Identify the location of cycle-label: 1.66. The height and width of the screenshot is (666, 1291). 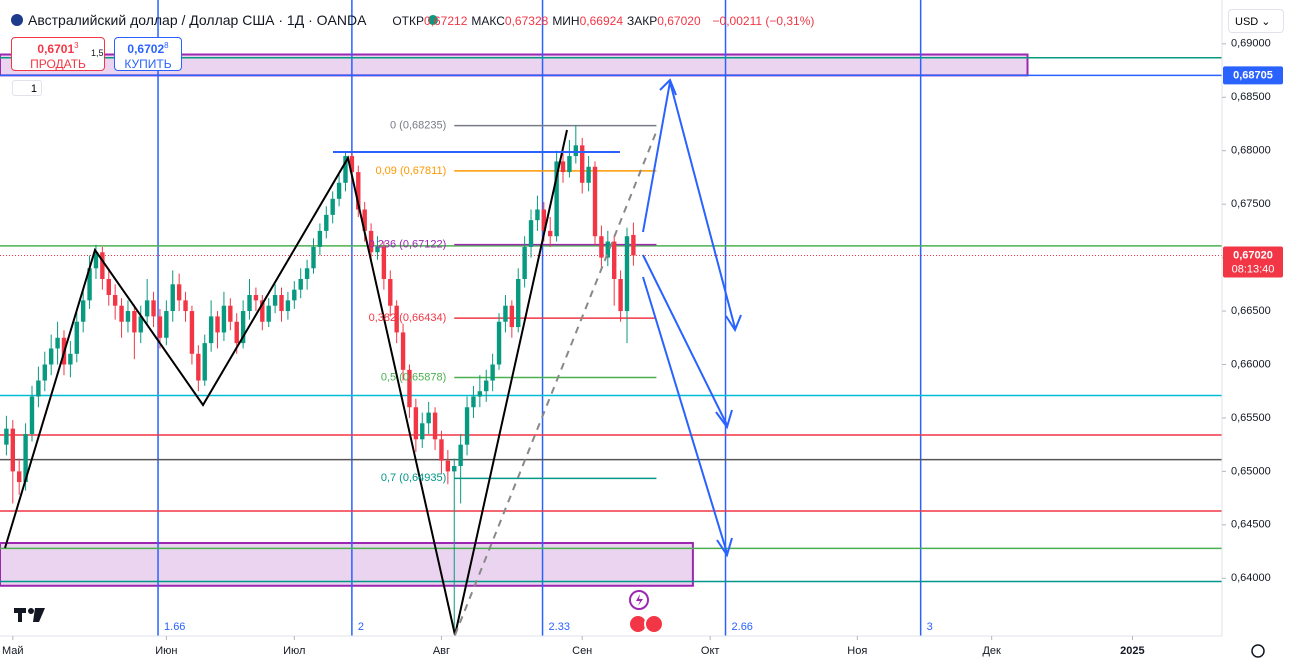
(174, 627).